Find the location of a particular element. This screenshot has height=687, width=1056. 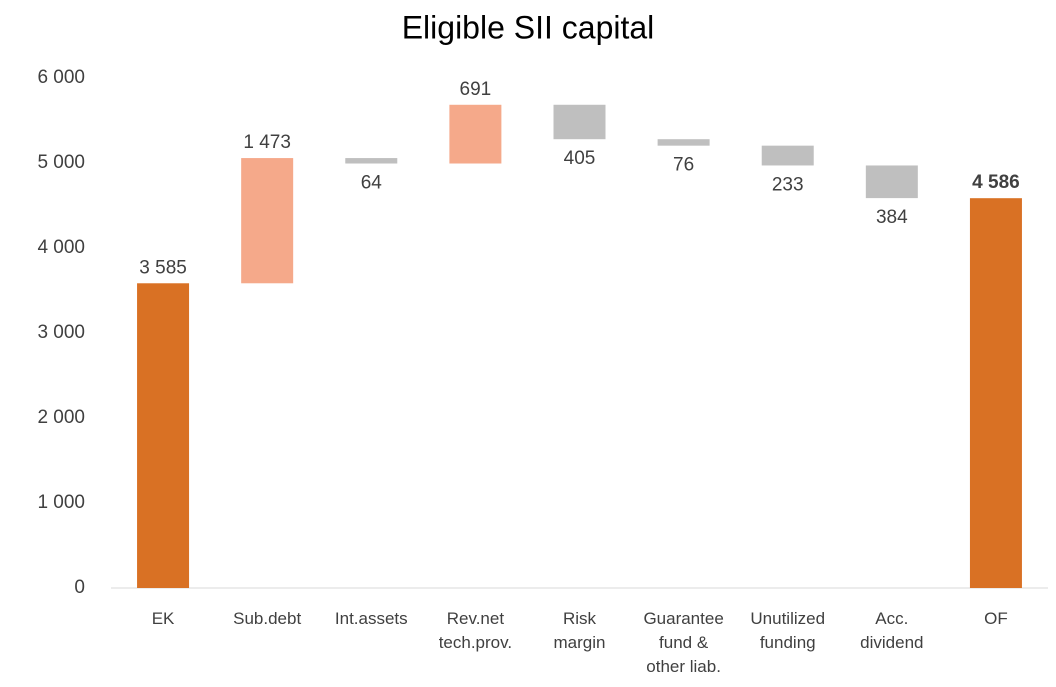

x-tick-label-line: Rev.net is located at coordinates (476, 618).